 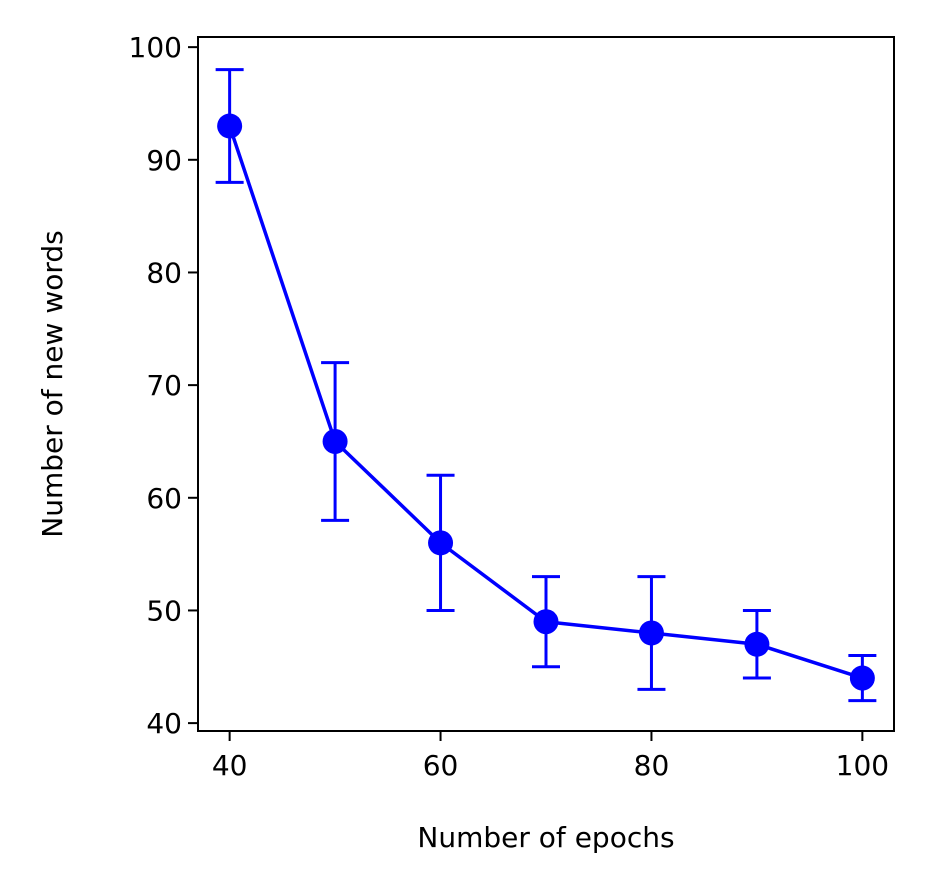 I want to click on y-tick-label: 70, so click(x=164, y=385).